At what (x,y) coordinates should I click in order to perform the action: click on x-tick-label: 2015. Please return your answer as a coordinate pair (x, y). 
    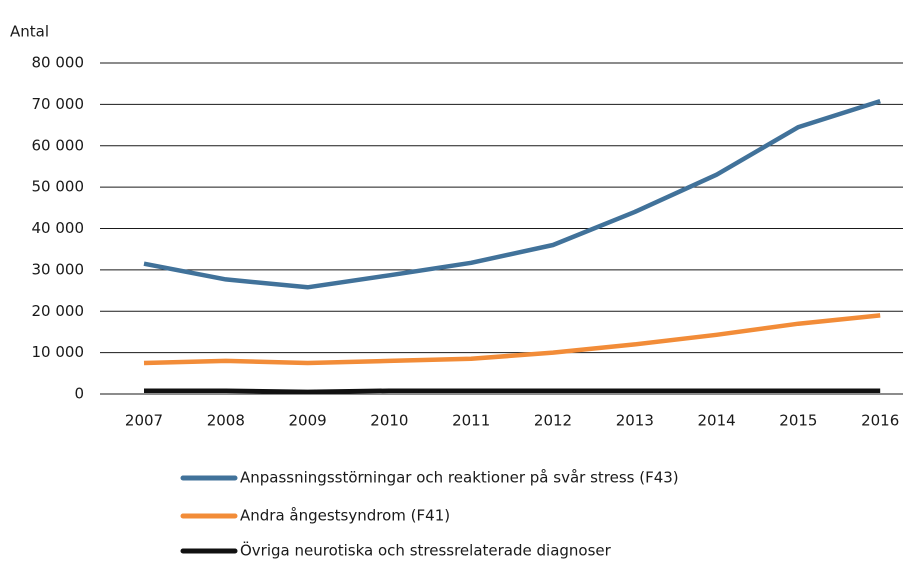
    Looking at the image, I should click on (798, 421).